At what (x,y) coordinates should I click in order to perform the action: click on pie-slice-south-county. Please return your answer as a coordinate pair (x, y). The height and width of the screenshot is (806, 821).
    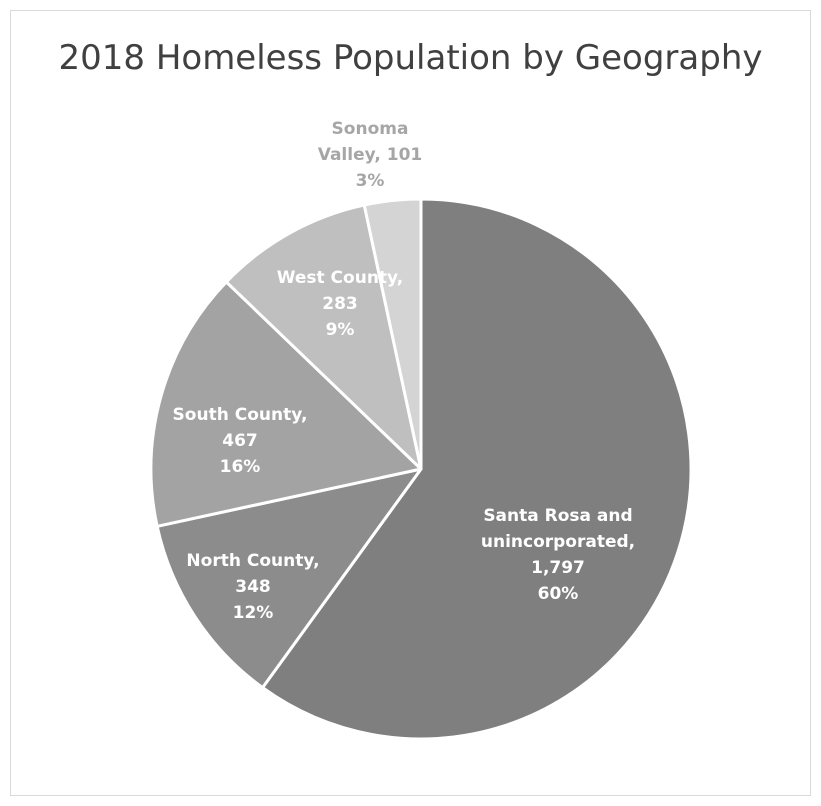
    Looking at the image, I should click on (286, 404).